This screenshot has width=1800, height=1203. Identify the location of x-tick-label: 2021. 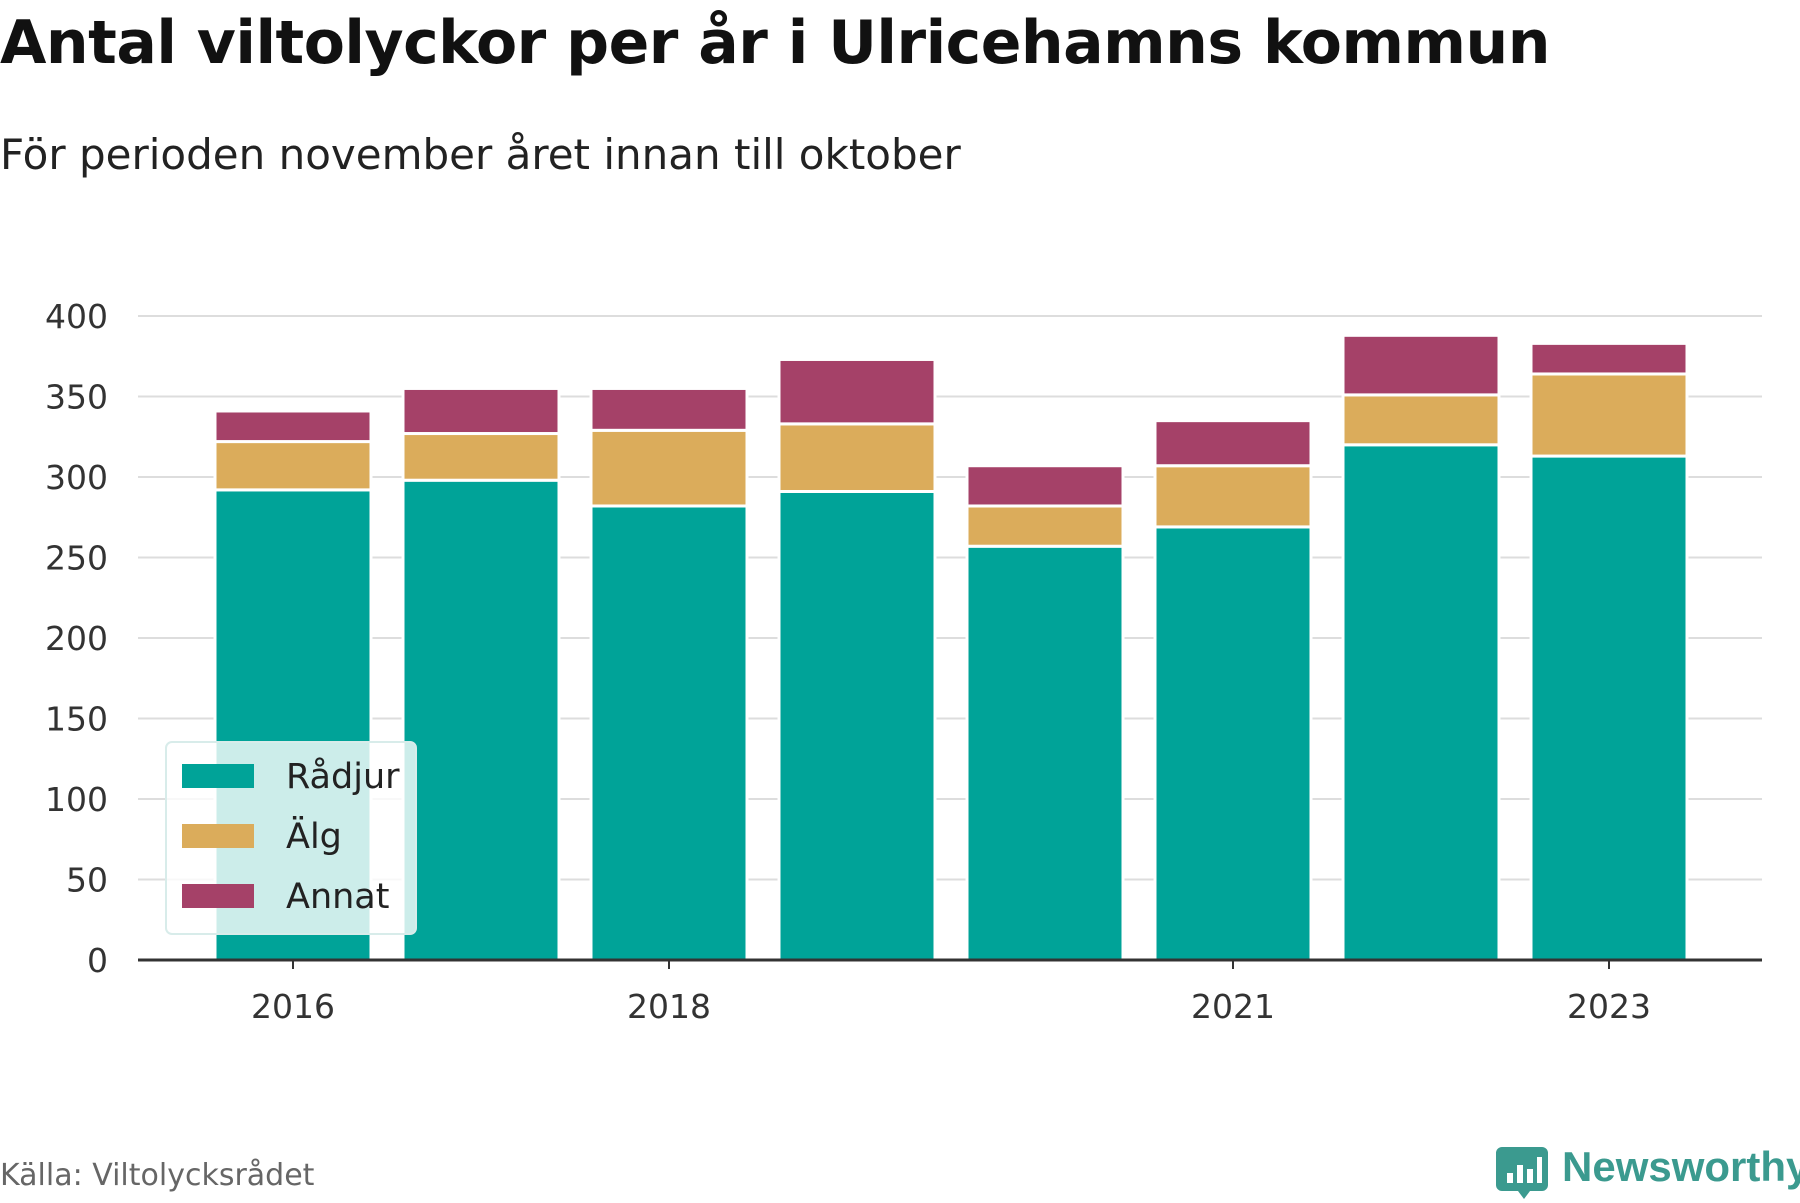
(1233, 1006).